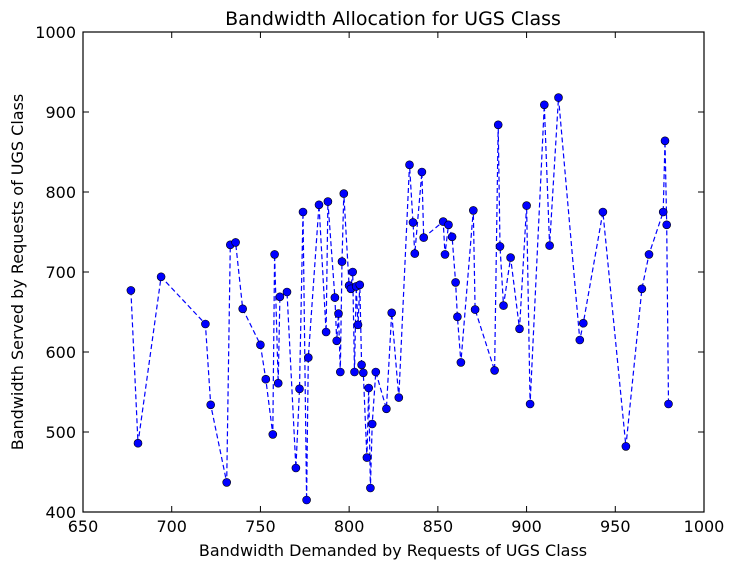  What do you see at coordinates (171, 526) in the screenshot?
I see `x-tick-label: 700` at bounding box center [171, 526].